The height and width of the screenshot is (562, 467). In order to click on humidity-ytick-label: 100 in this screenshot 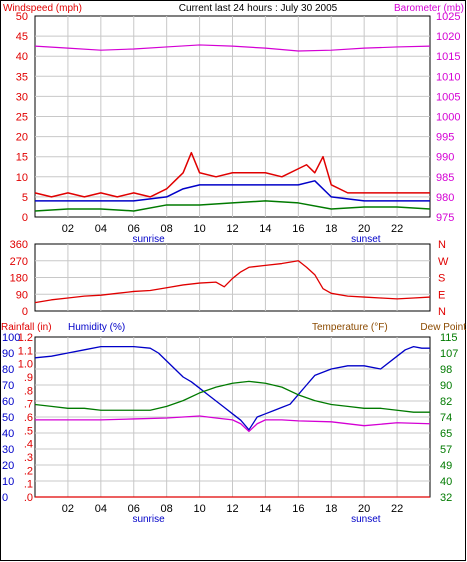, I will do `click(11, 338)`.